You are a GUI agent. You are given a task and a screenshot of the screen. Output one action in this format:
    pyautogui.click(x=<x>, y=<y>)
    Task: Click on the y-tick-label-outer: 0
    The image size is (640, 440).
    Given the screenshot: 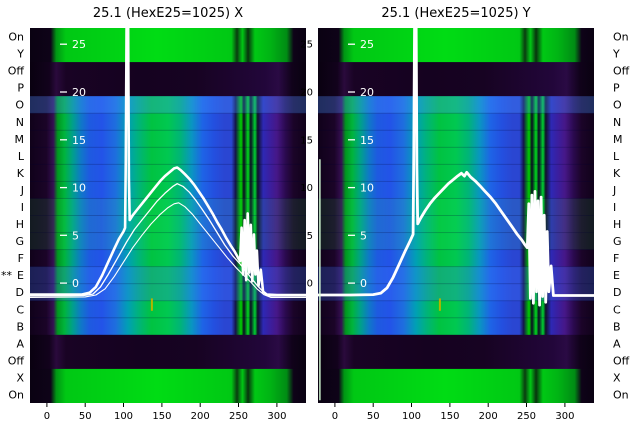 What is the action you would take?
    pyautogui.click(x=310, y=284)
    